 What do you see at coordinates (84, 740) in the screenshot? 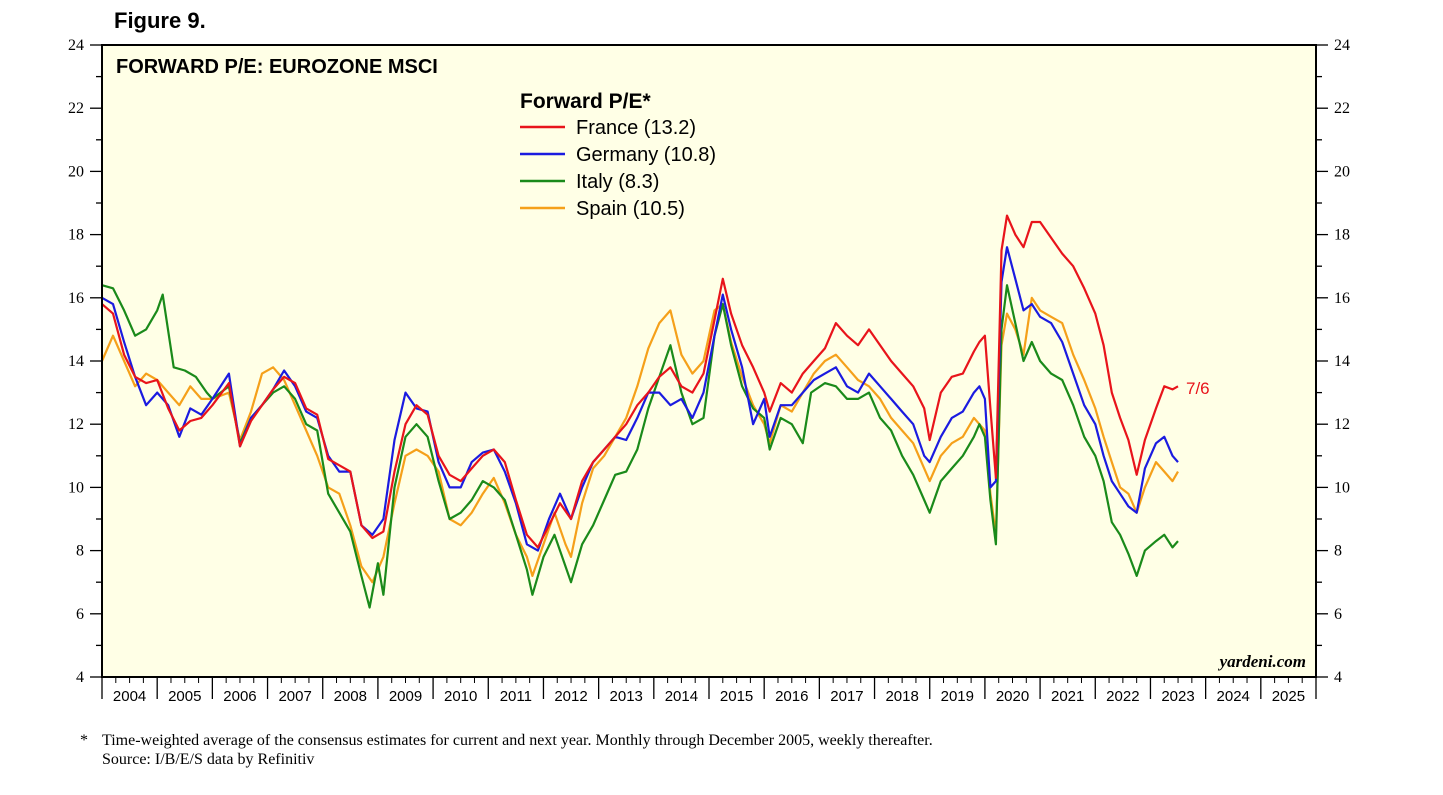
I see `footnote-asterisk: *` at bounding box center [84, 740].